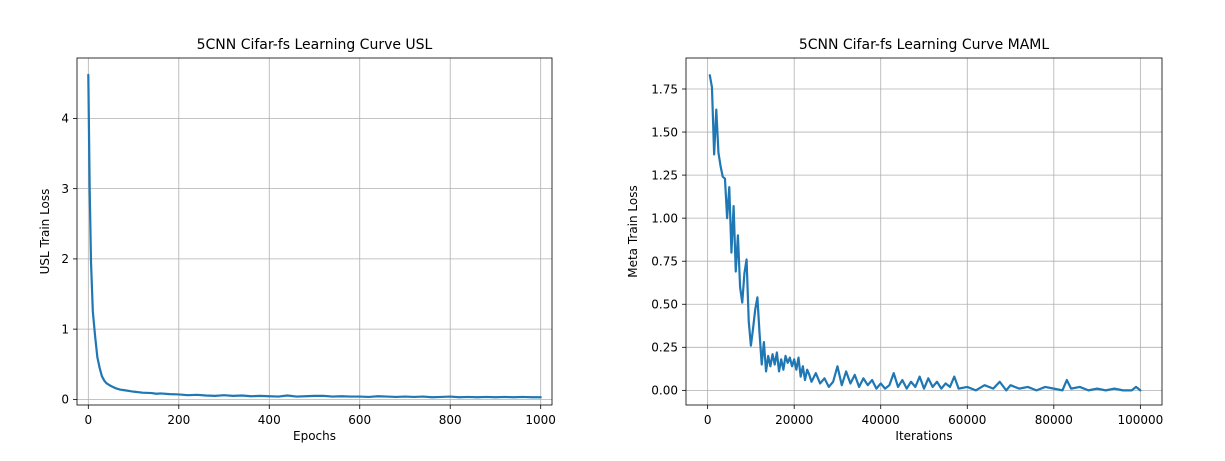 The image size is (1225, 461). What do you see at coordinates (923, 436) in the screenshot?
I see `maml-x-axis-label: Iterations` at bounding box center [923, 436].